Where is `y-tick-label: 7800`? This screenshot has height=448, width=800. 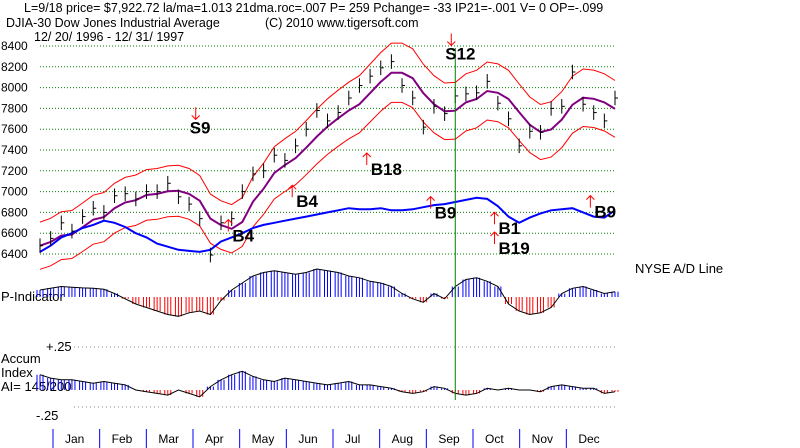 y-tick-label: 7800 is located at coordinates (14, 108).